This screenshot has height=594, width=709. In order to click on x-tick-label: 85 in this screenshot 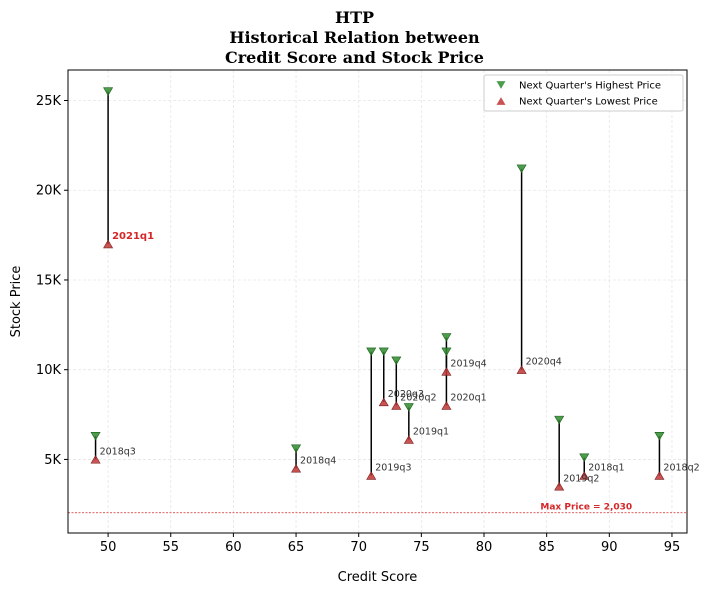, I will do `click(546, 547)`.